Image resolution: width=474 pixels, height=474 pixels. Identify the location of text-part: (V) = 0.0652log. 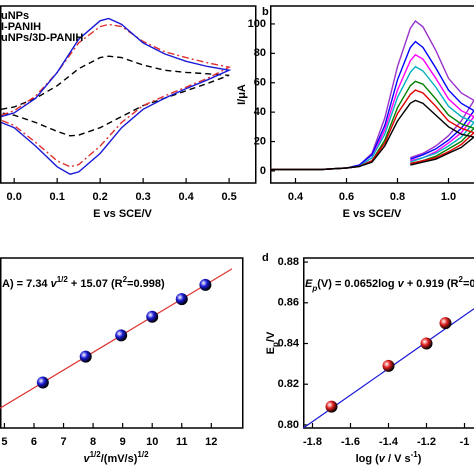
(357, 284).